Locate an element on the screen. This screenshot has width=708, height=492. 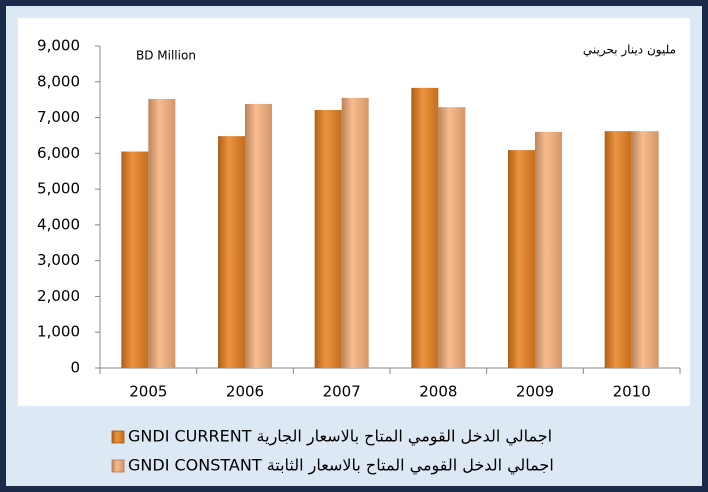
y-tick-label: 2,000 is located at coordinates (58, 296).